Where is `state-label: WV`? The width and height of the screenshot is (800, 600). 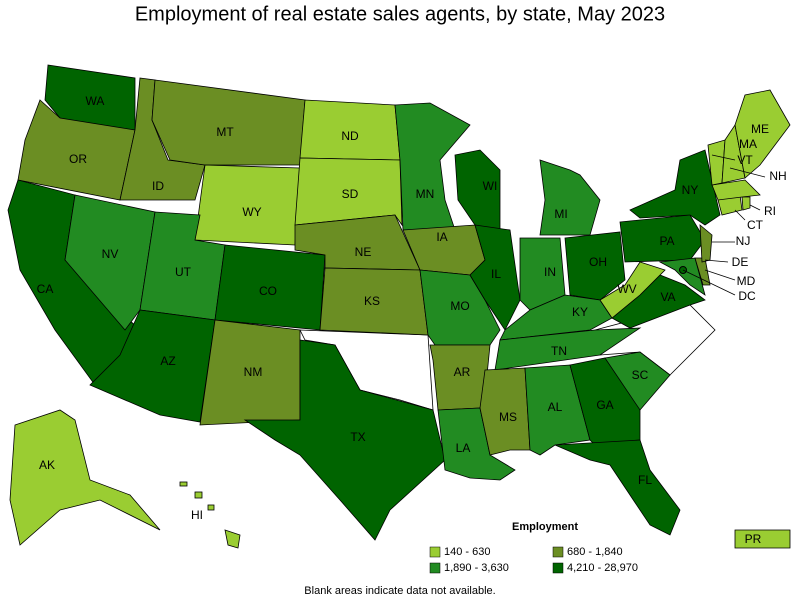
state-label: WV is located at coordinates (626, 289).